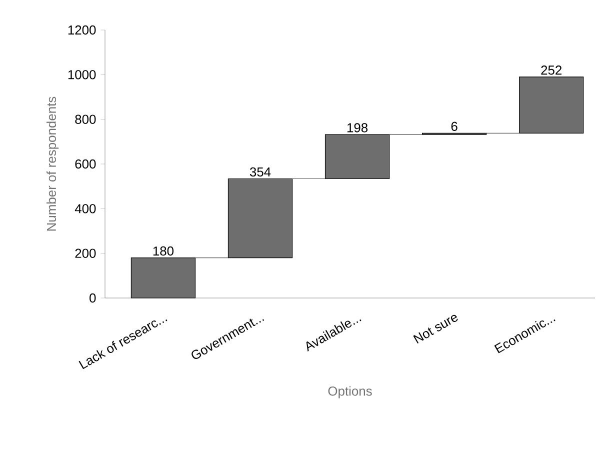 This screenshot has width=603, height=459. What do you see at coordinates (350, 392) in the screenshot?
I see `x-axis-title: Options` at bounding box center [350, 392].